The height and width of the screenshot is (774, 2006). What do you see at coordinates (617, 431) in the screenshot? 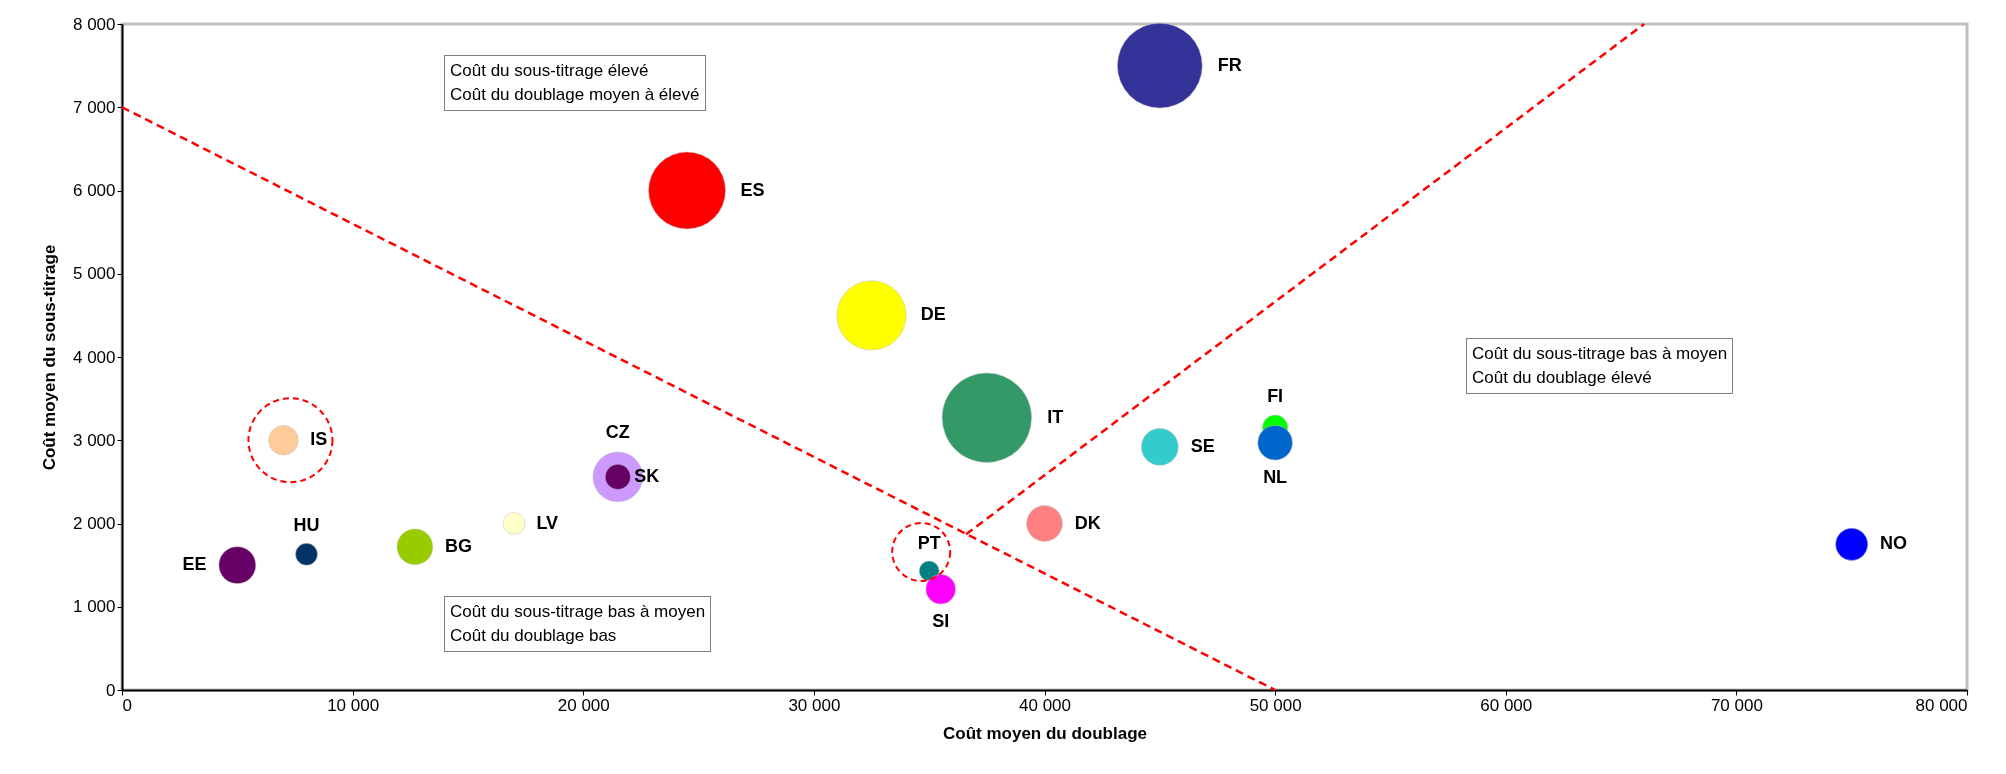
I see `series-label: CZ` at bounding box center [617, 431].